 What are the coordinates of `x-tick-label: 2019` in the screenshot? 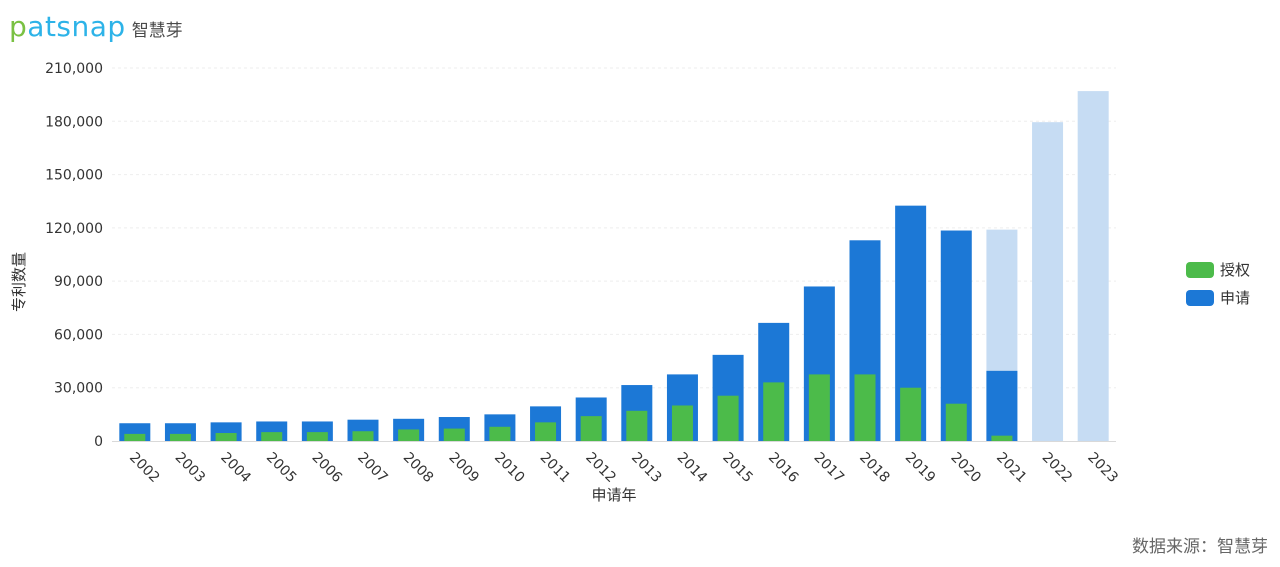 It's located at (920, 468).